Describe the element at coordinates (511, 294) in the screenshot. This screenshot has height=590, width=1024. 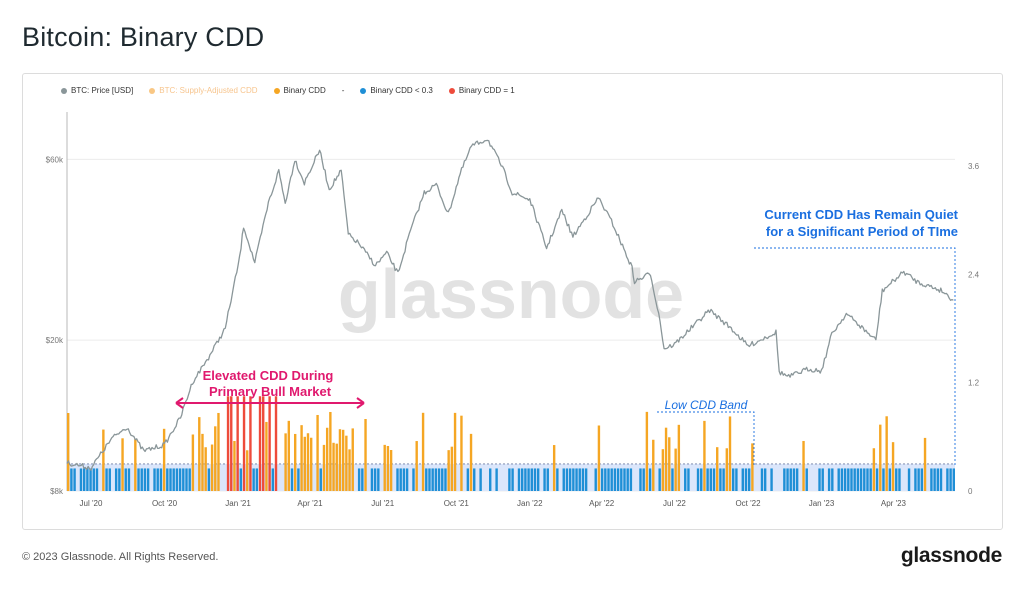
I see `watermark-text: glassnode` at that location.